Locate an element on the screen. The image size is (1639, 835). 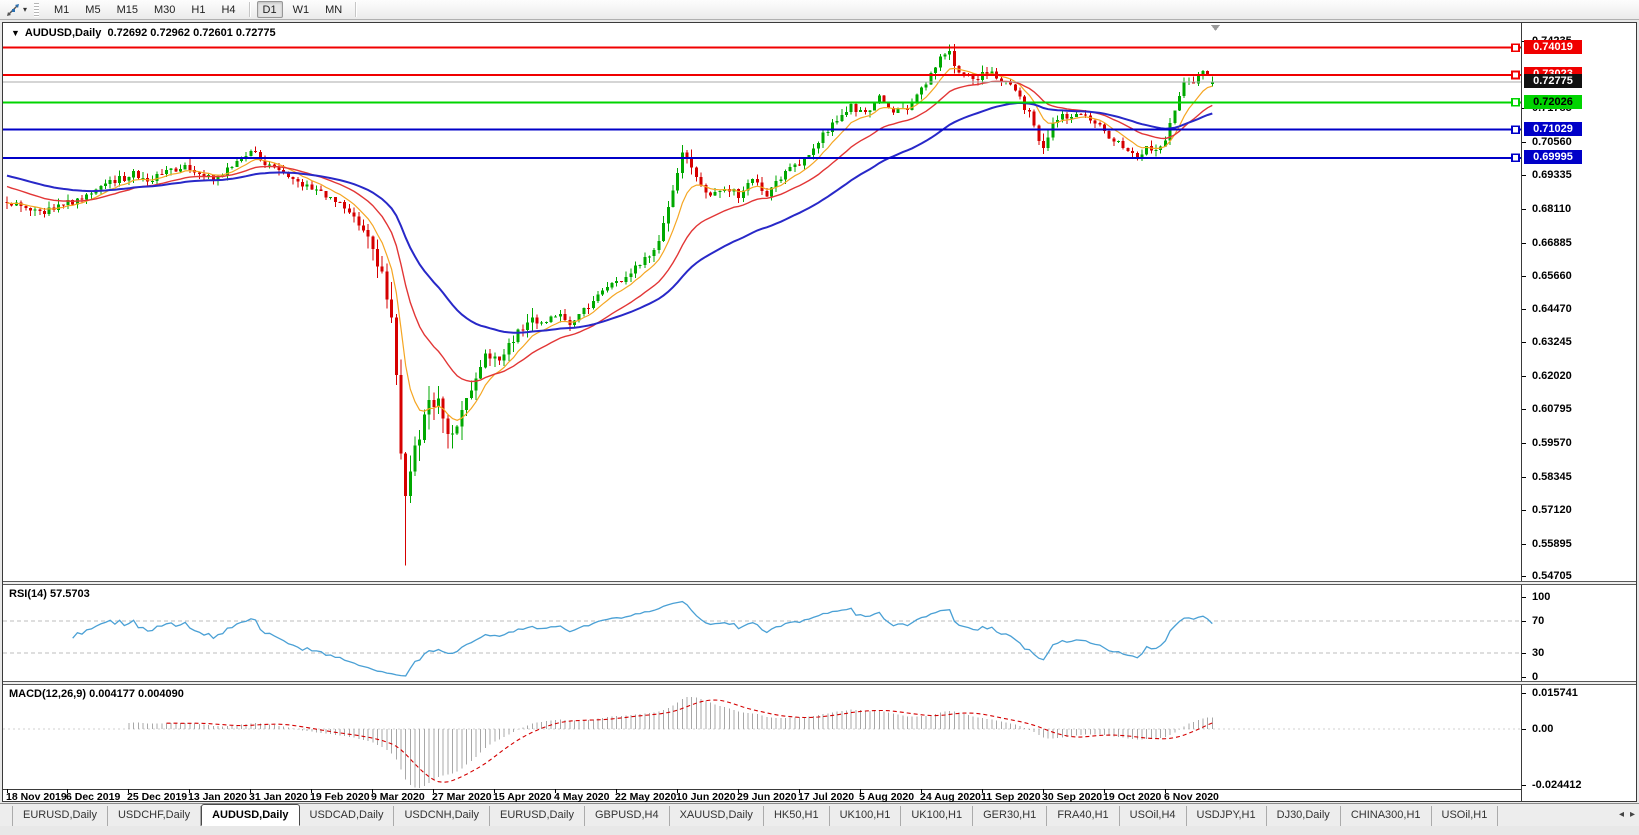
timeframe-button-mn: MN is located at coordinates (334, 10).